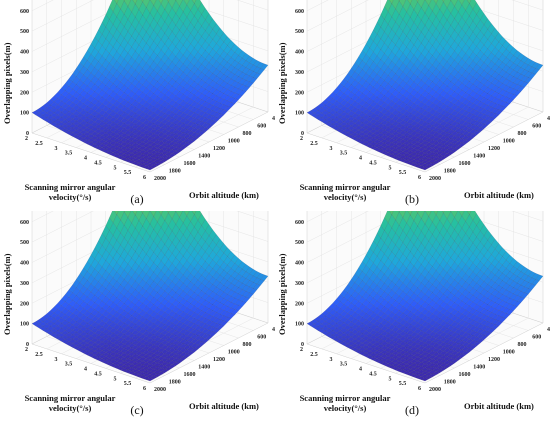 The height and width of the screenshot is (422, 550). I want to click on x-tick-label: 400, so click(548, 330).